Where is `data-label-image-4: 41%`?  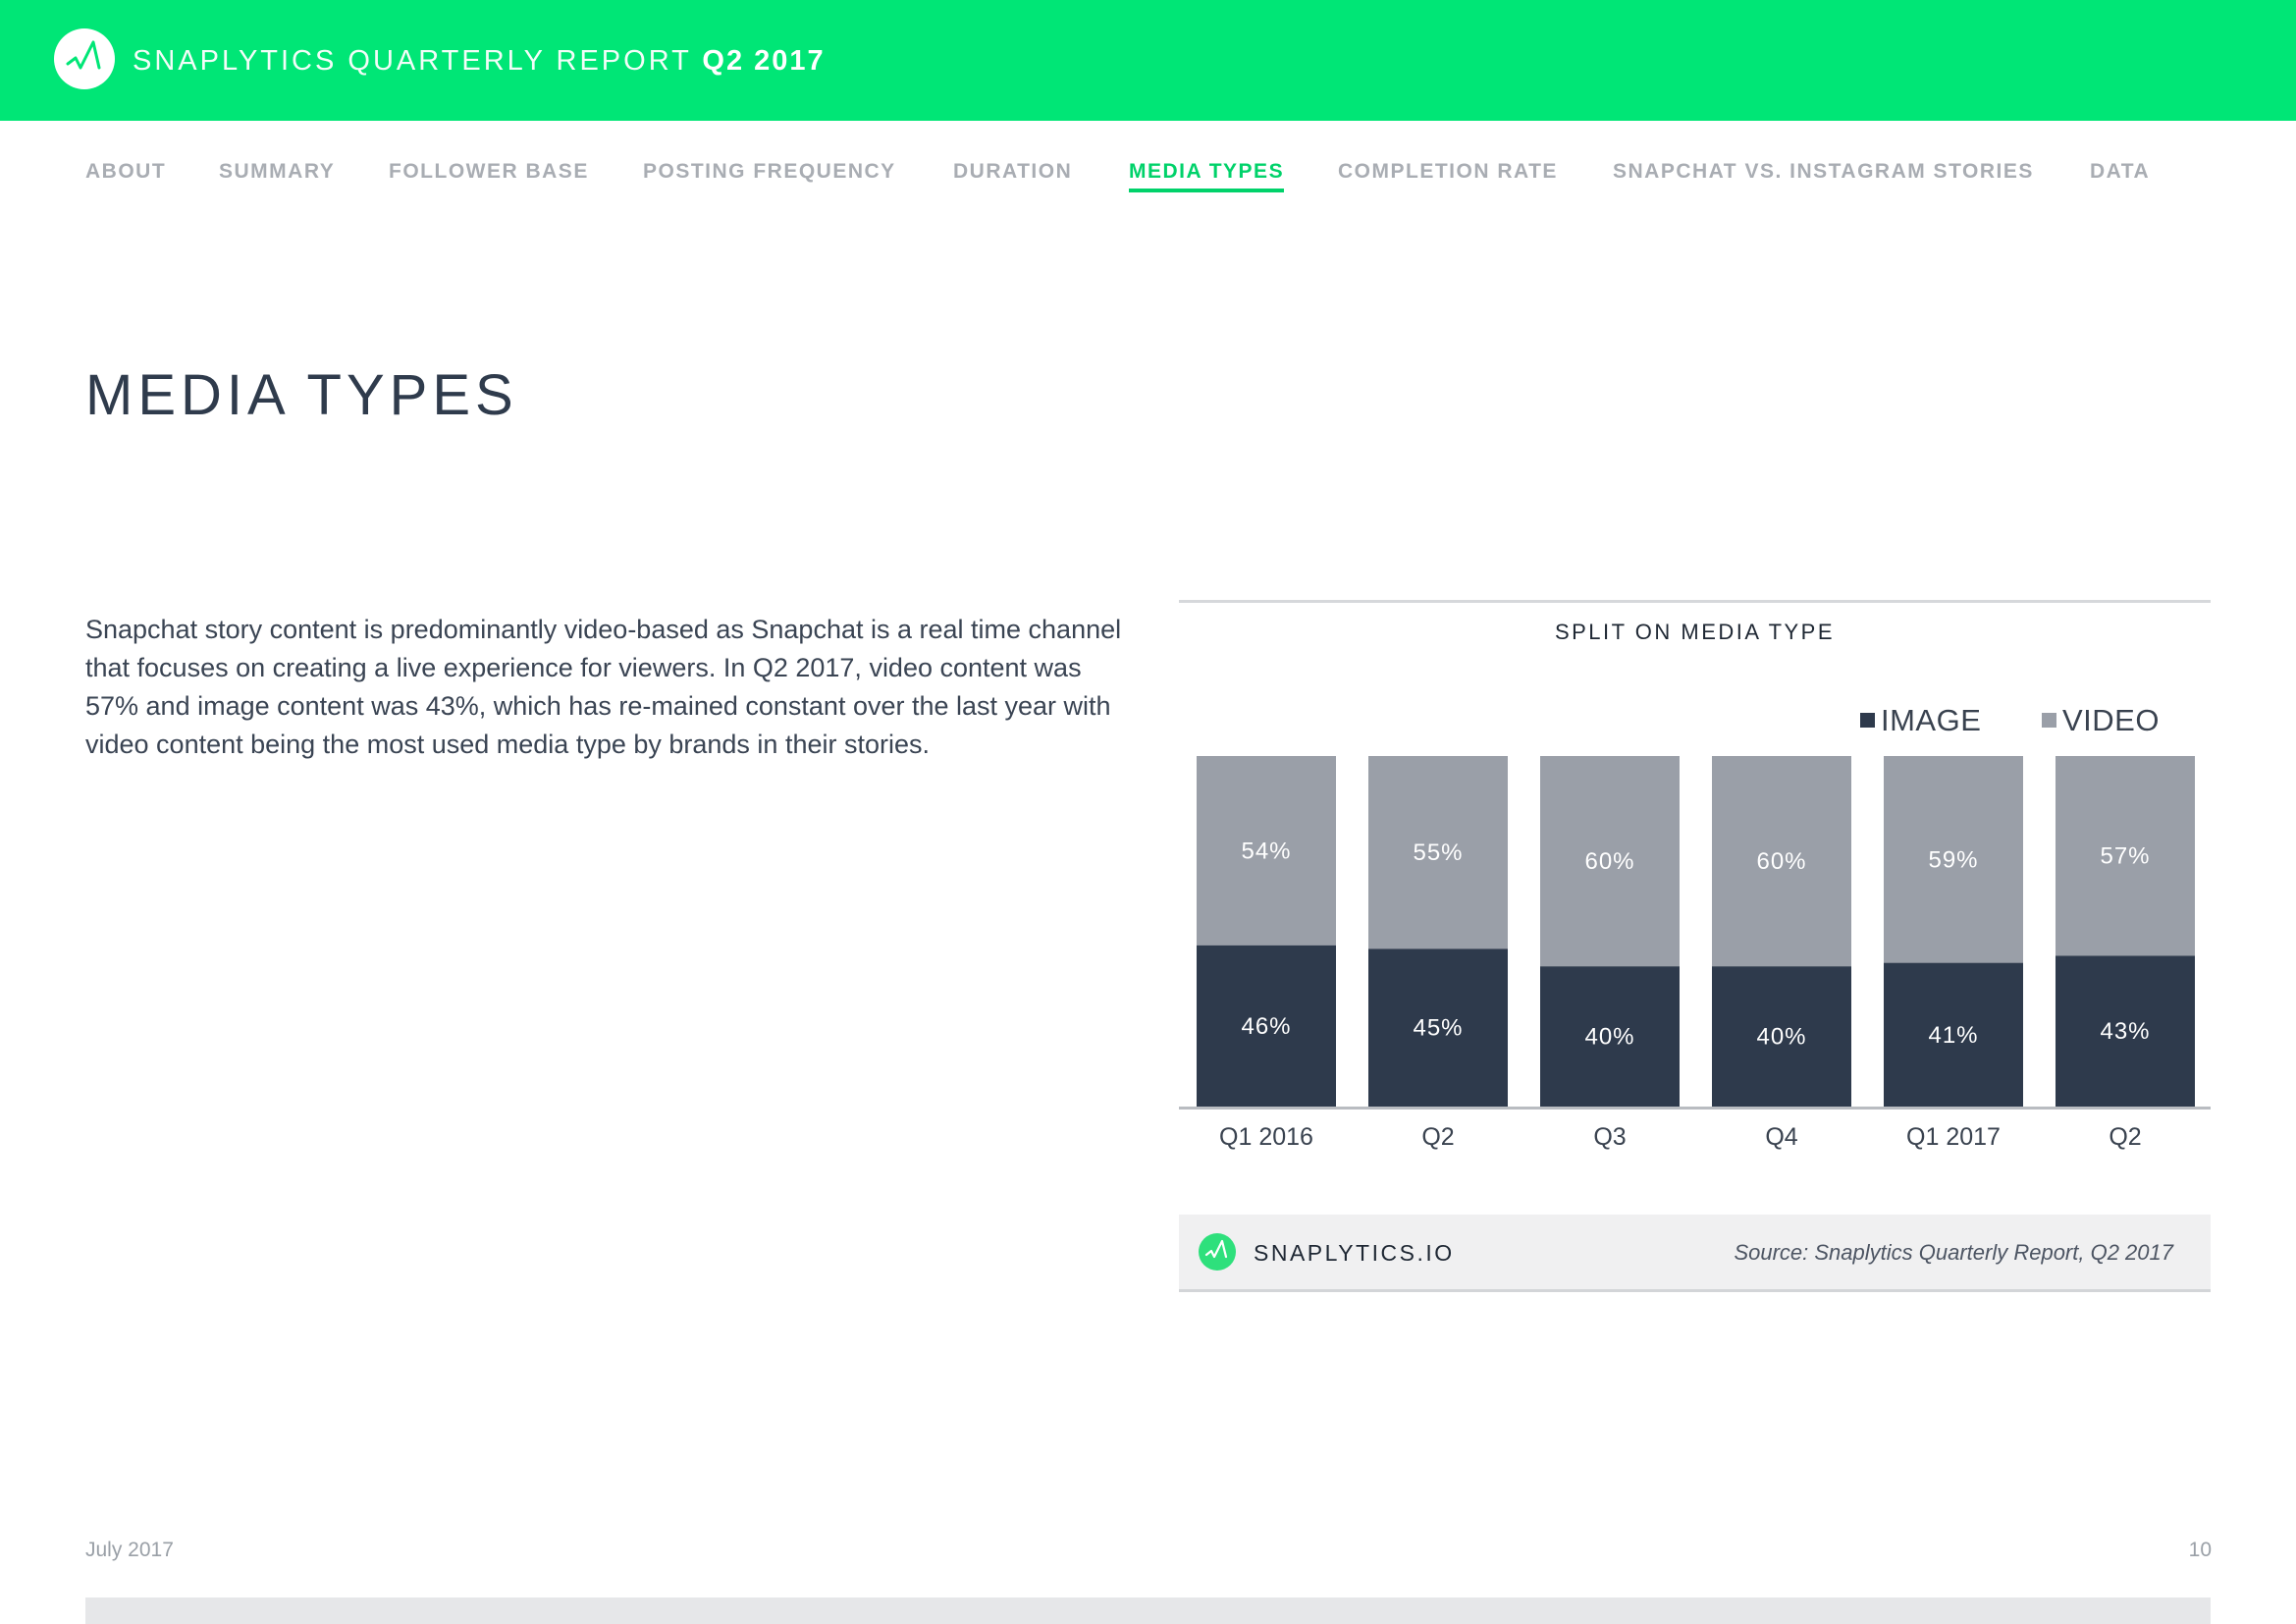
data-label-image-4: 41% is located at coordinates (1953, 1035).